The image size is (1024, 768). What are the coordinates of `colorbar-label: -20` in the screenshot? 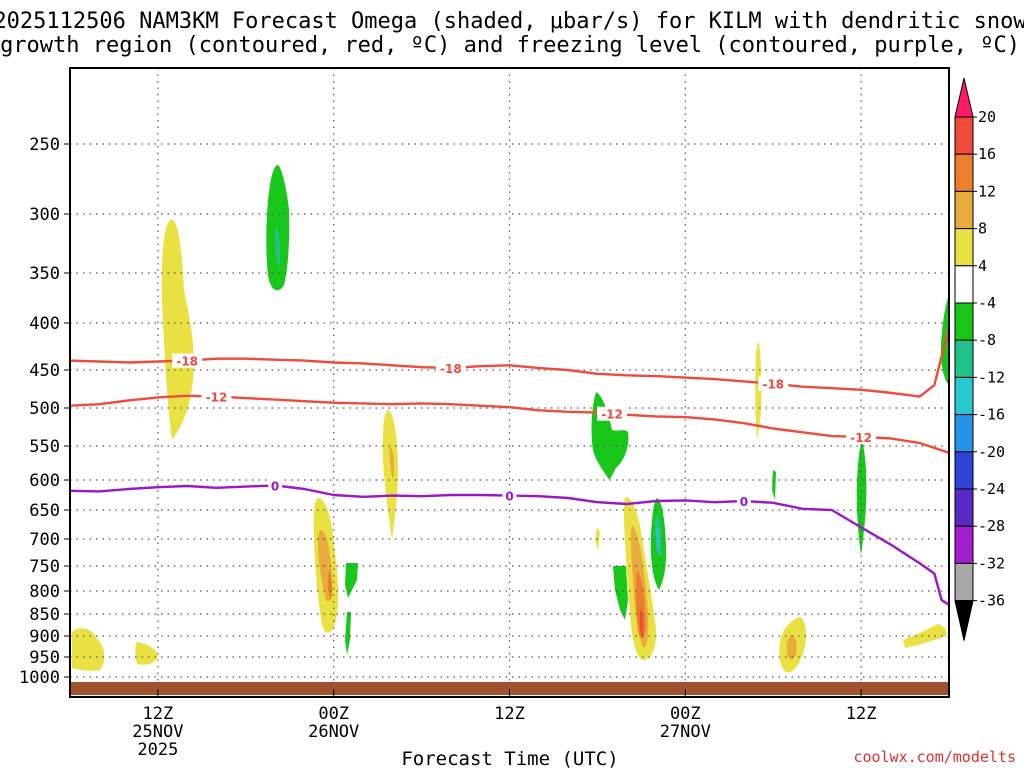 It's located at (991, 452).